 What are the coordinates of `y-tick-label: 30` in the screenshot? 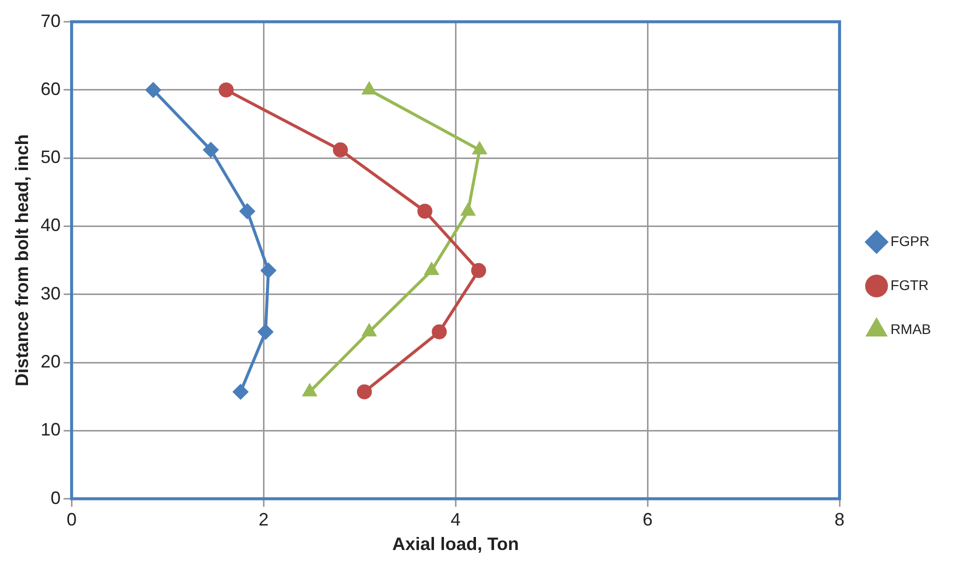 It's located at (50, 293).